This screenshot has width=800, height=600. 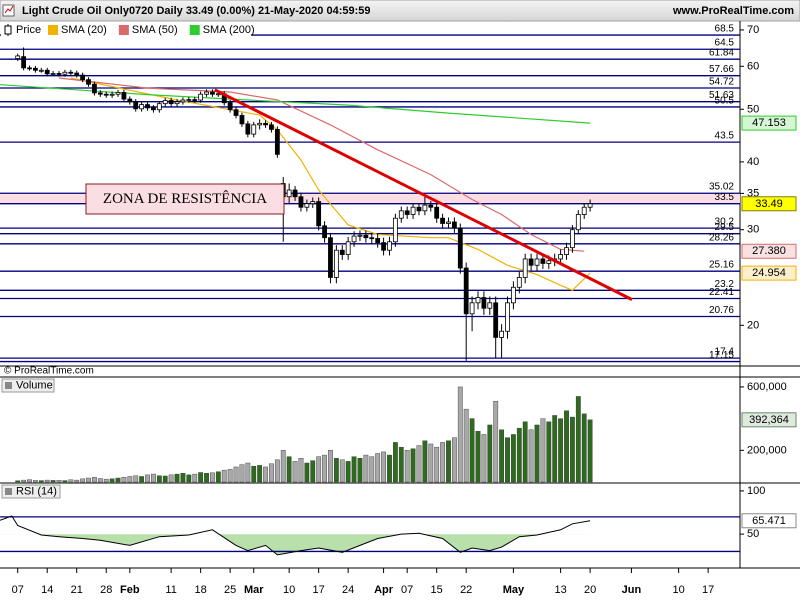 What do you see at coordinates (185, 199) in the screenshot?
I see `zone-label-box` at bounding box center [185, 199].